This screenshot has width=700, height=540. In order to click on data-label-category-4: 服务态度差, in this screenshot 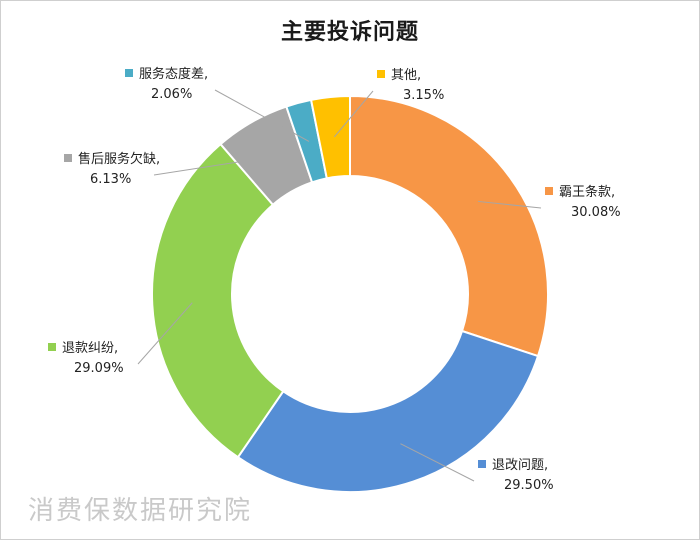, I will do `click(173, 74)`.